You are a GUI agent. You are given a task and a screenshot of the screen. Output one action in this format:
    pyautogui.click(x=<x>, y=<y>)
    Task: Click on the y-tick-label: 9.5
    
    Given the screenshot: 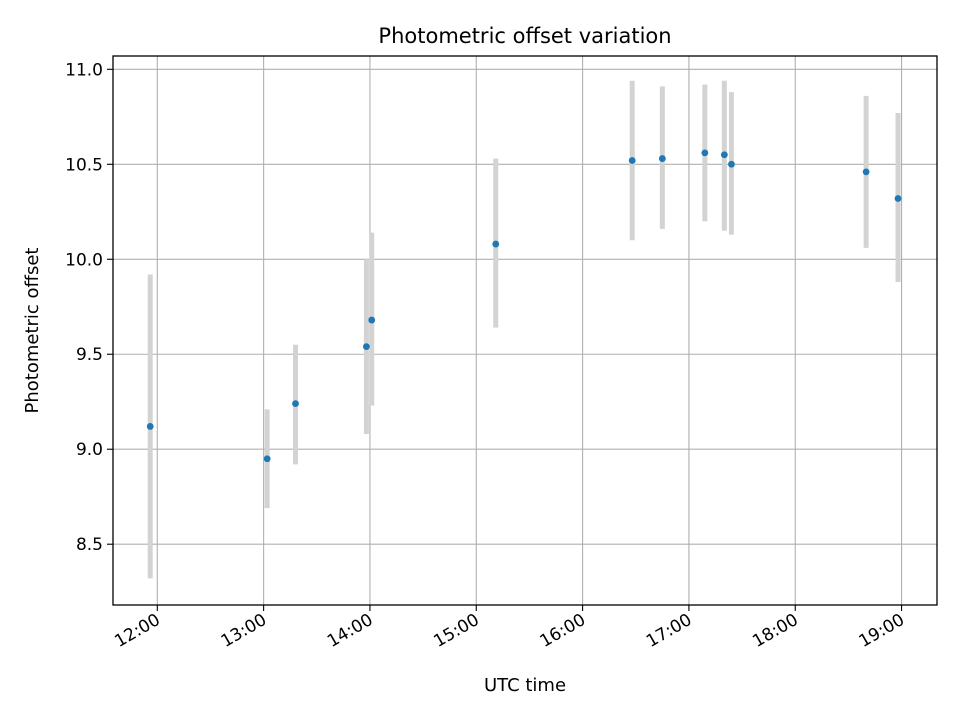 What is the action you would take?
    pyautogui.click(x=89, y=355)
    